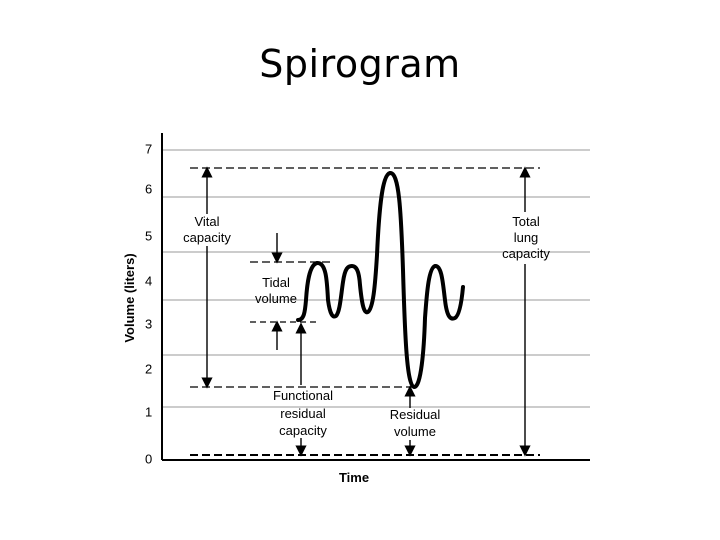  I want to click on tidal-volume-label: Tidal, so click(276, 282).